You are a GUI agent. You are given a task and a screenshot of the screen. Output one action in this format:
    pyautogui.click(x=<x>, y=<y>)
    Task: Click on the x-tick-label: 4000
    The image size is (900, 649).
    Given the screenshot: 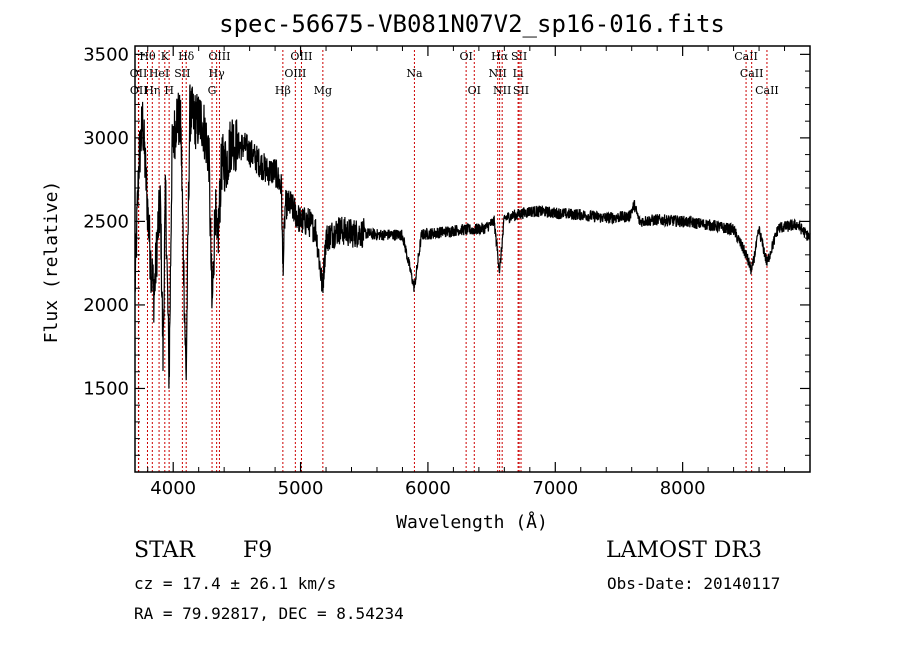 What is the action you would take?
    pyautogui.click(x=173, y=488)
    